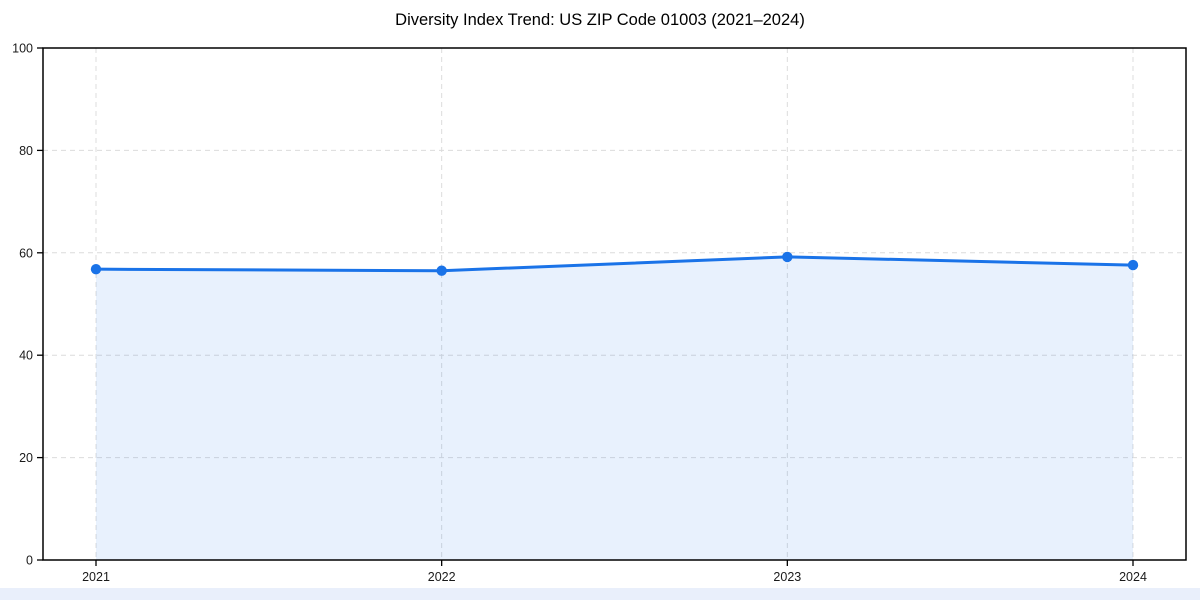 Image resolution: width=1200 pixels, height=600 pixels. What do you see at coordinates (29, 561) in the screenshot?
I see `y-tick-label: 0` at bounding box center [29, 561].